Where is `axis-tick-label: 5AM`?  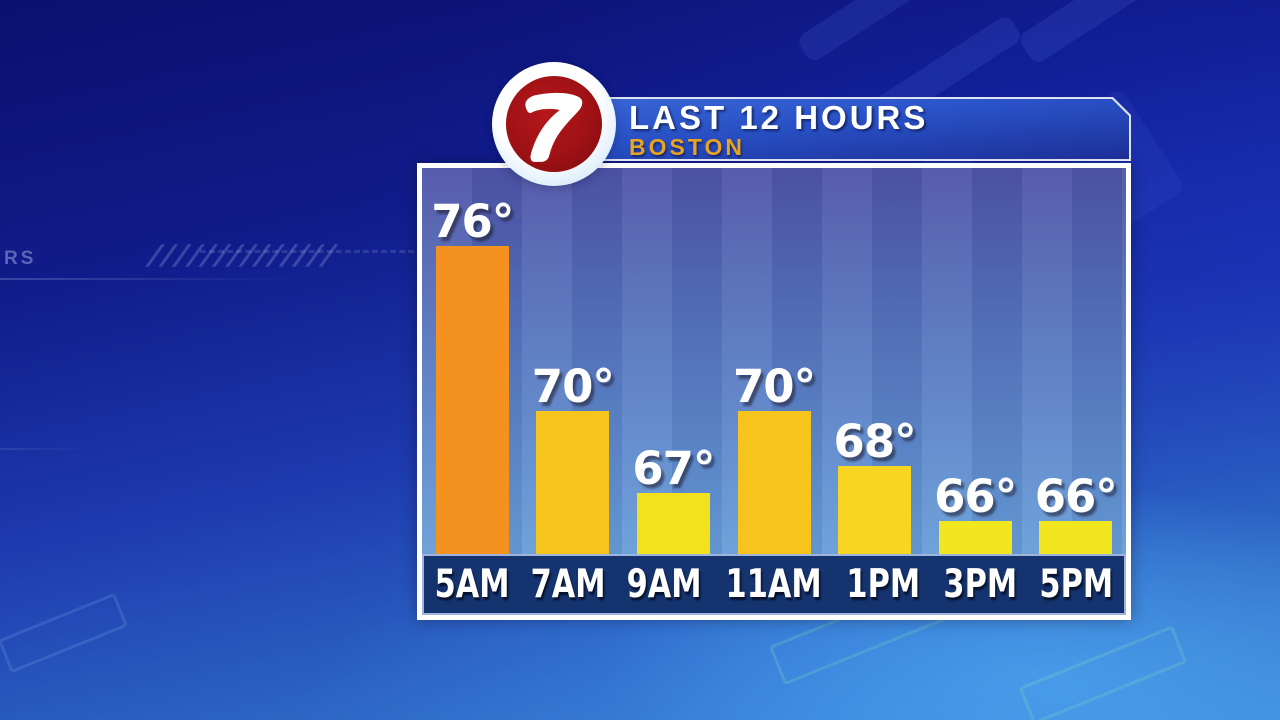
axis-tick-label: 5AM is located at coordinates (472, 584).